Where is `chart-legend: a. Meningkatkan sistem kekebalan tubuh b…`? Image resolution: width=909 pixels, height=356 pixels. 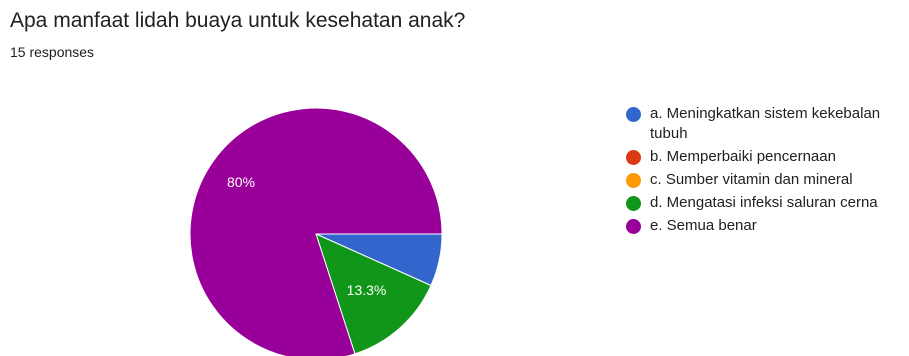
chart-legend: a. Meningkatkan sistem kekebalan tubuh b… is located at coordinates (767, 171).